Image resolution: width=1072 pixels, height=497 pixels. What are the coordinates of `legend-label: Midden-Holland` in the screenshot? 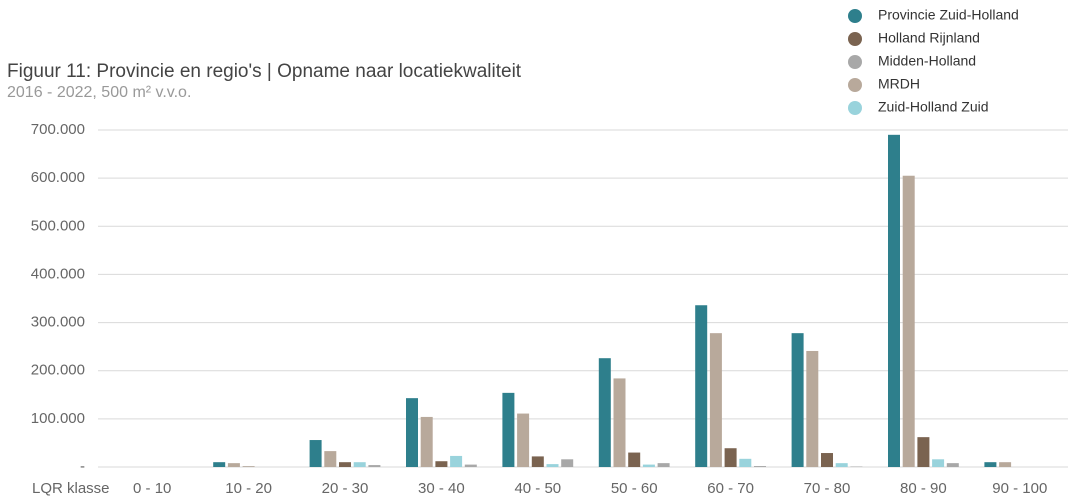 It's located at (927, 61).